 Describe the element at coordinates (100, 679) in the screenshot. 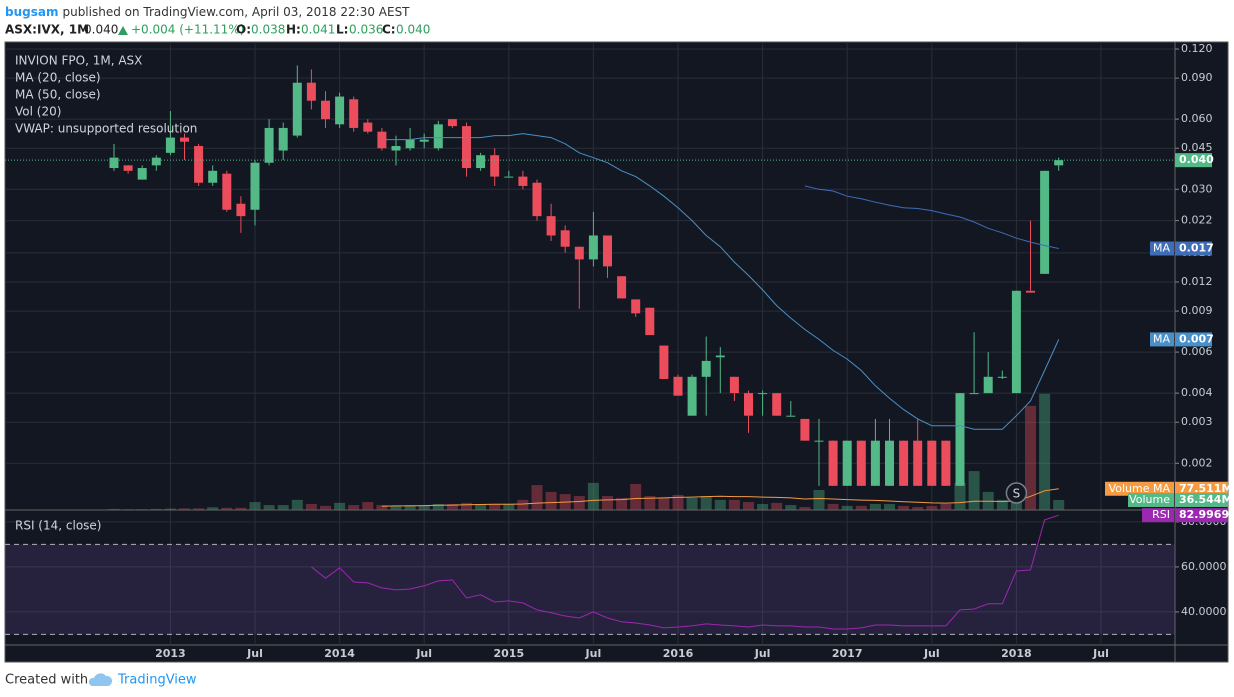

I see `logo` at that location.